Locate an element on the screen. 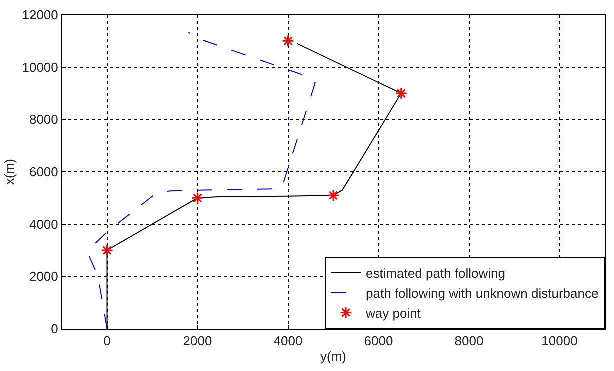 This screenshot has width=614, height=371. y-tick-label: 12000 is located at coordinates (40, 15).